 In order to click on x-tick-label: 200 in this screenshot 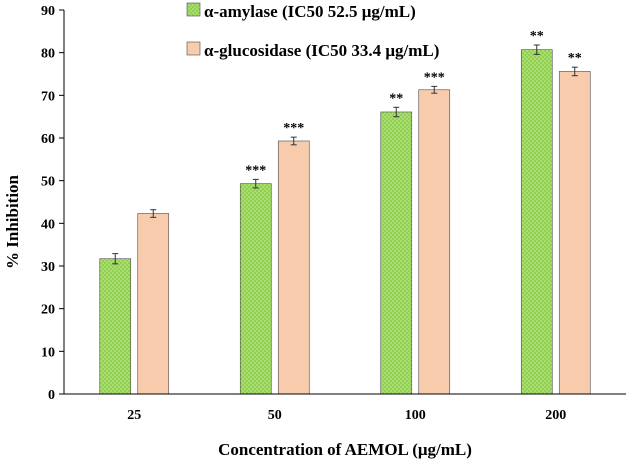, I will do `click(555, 415)`.